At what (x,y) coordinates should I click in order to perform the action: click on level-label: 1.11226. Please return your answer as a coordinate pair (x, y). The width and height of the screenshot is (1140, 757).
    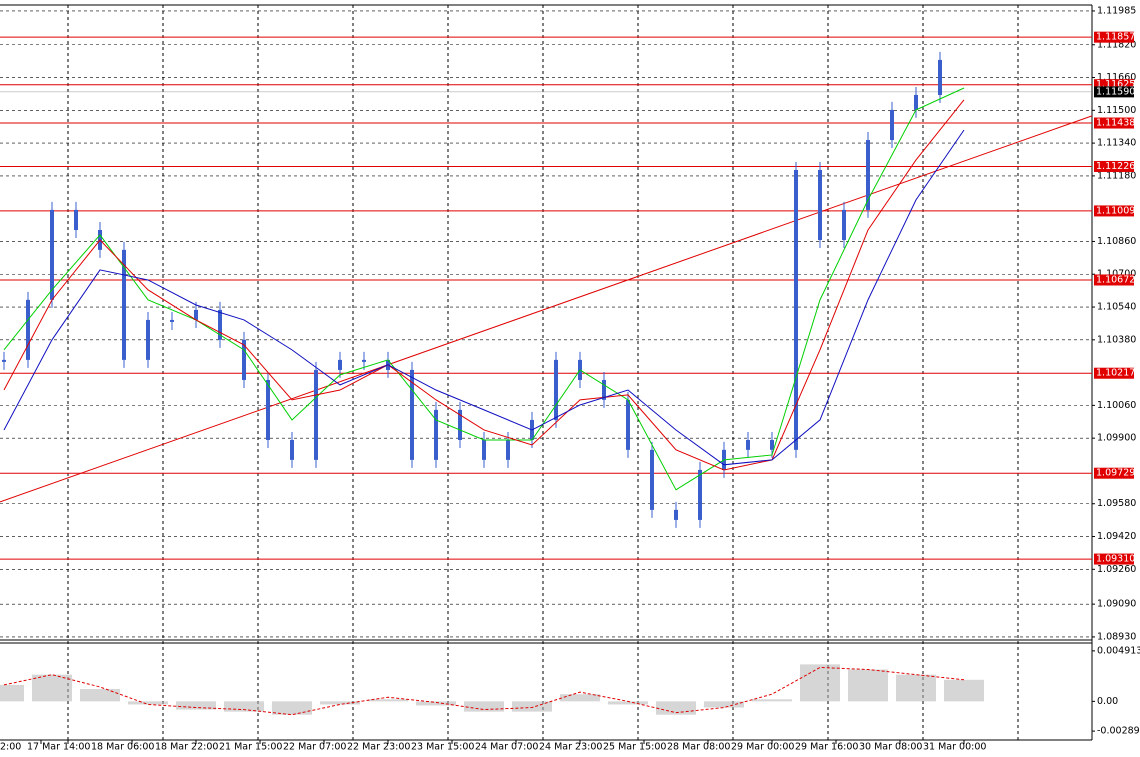
    Looking at the image, I should click on (1115, 166).